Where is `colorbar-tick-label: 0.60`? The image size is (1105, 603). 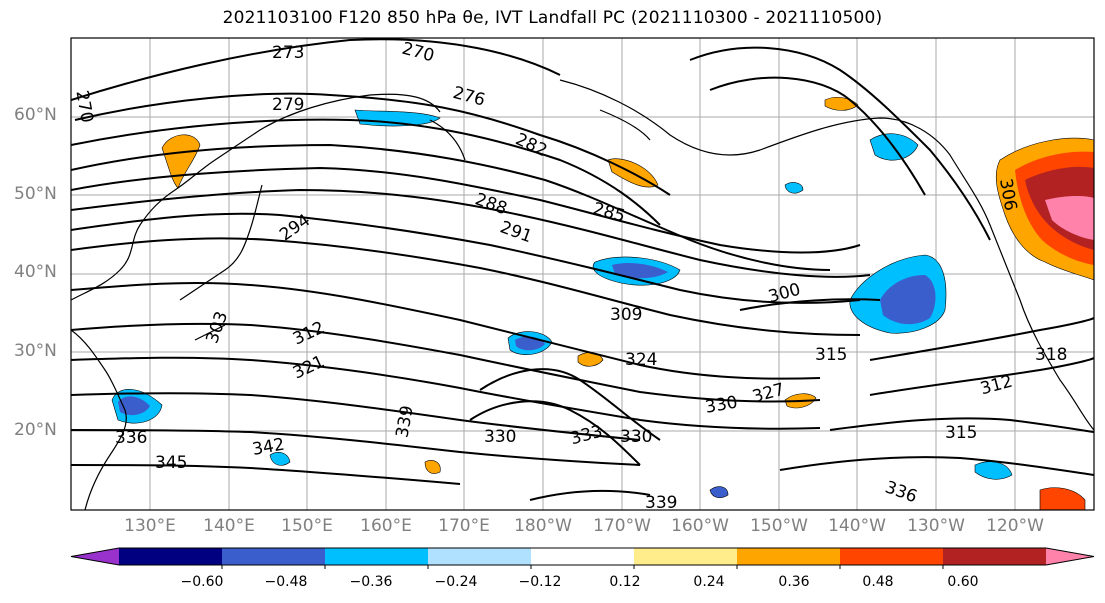 colorbar-tick-label: 0.60 is located at coordinates (963, 582).